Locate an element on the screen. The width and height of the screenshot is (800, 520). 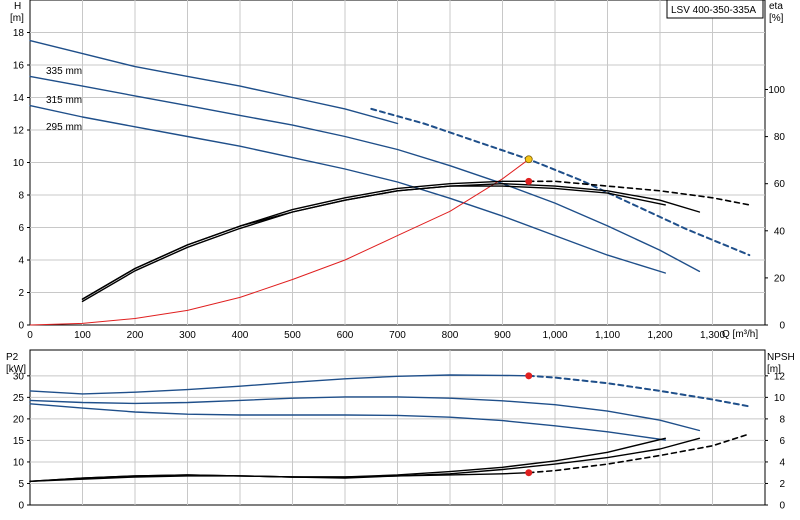
bottom-left-tick-label: 30 is located at coordinates (19, 376).